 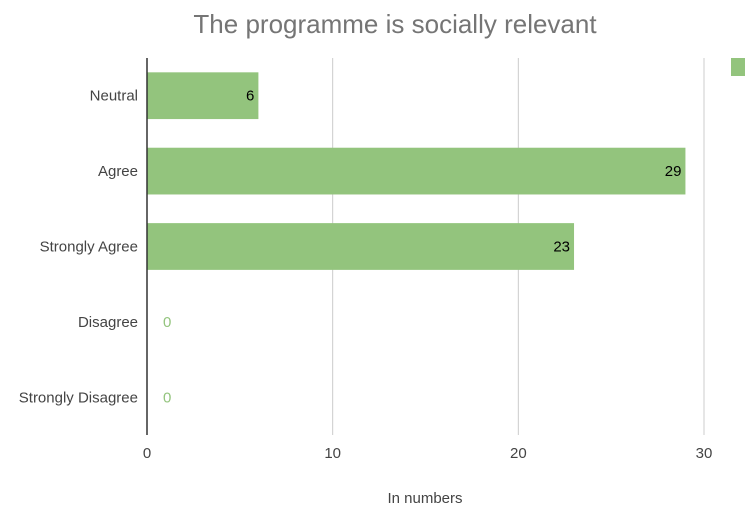 I want to click on bar-neutral, so click(x=203, y=96).